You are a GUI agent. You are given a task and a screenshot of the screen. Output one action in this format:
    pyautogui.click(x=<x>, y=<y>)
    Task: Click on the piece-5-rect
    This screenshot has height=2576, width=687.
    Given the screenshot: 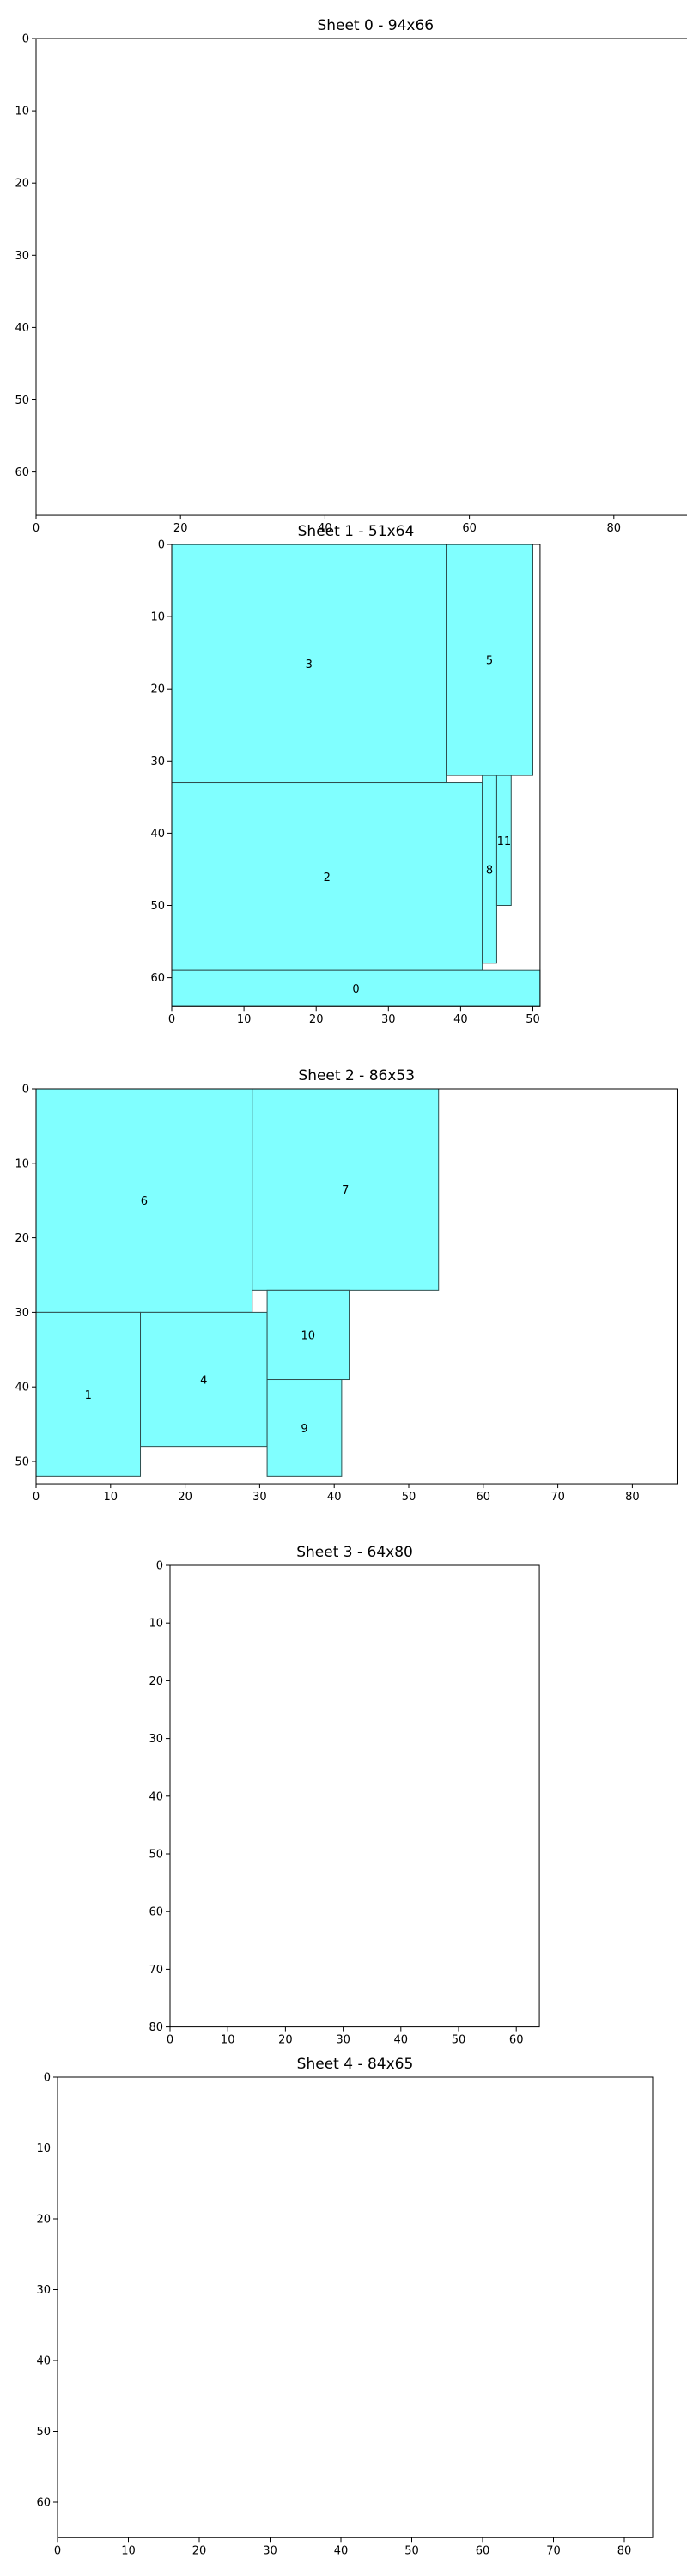 What is the action you would take?
    pyautogui.click(x=490, y=660)
    